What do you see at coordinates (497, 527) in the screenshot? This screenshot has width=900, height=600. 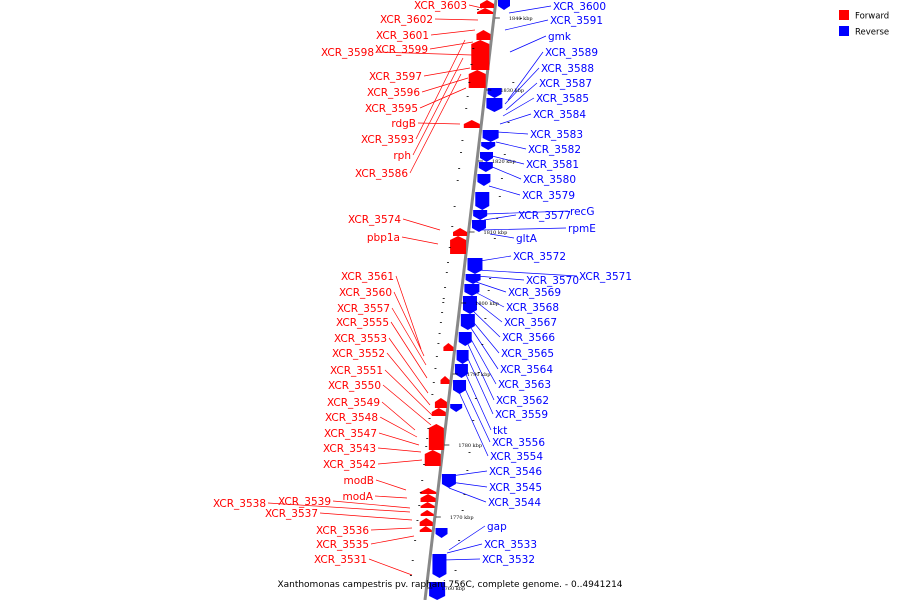 I see `reverse-gene-label: gap` at bounding box center [497, 527].